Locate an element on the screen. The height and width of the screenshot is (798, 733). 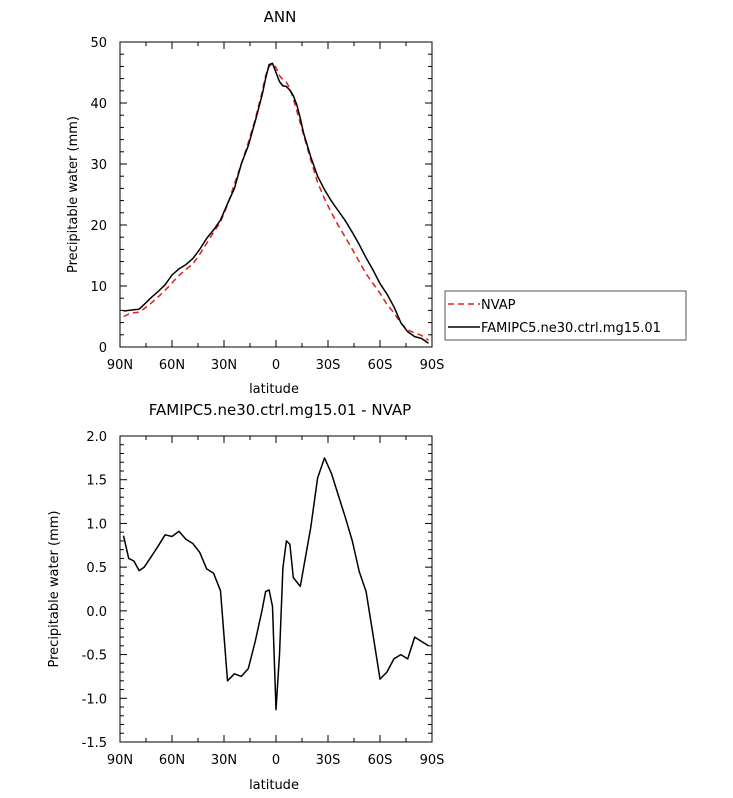
y-tick-label: 0.0 is located at coordinates (96, 612).